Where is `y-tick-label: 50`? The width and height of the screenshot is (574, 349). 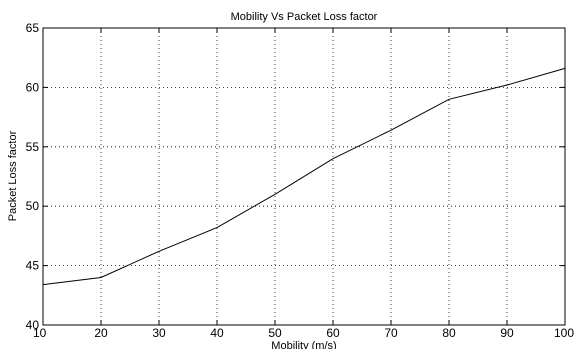 y-tick-label: 50 is located at coordinates (33, 206).